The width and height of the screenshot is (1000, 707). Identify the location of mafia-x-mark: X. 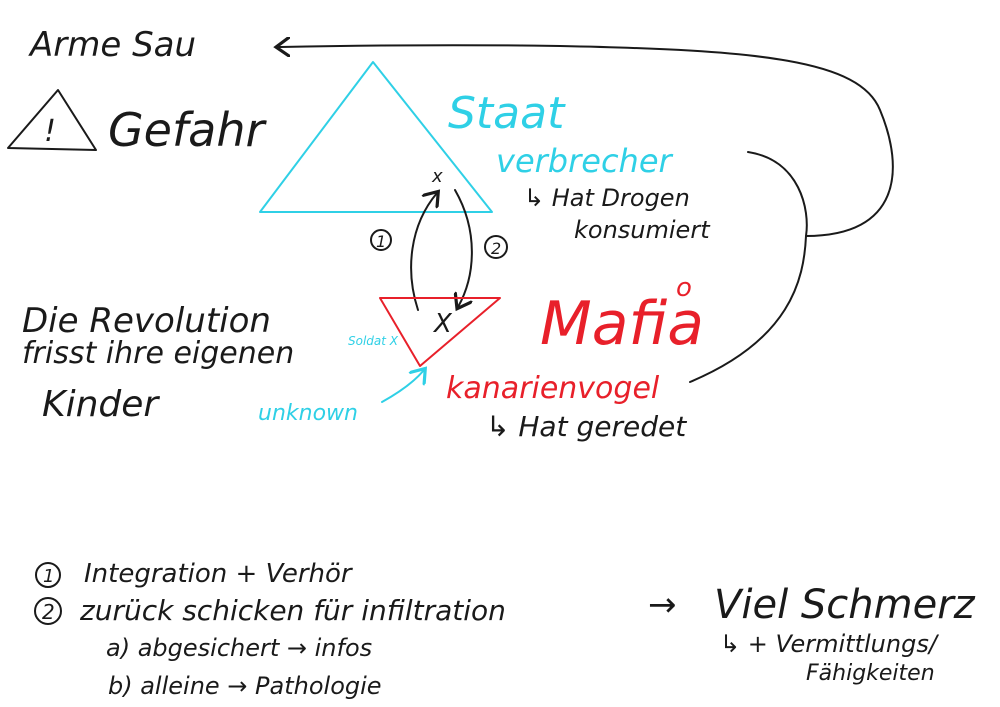
(442, 324).